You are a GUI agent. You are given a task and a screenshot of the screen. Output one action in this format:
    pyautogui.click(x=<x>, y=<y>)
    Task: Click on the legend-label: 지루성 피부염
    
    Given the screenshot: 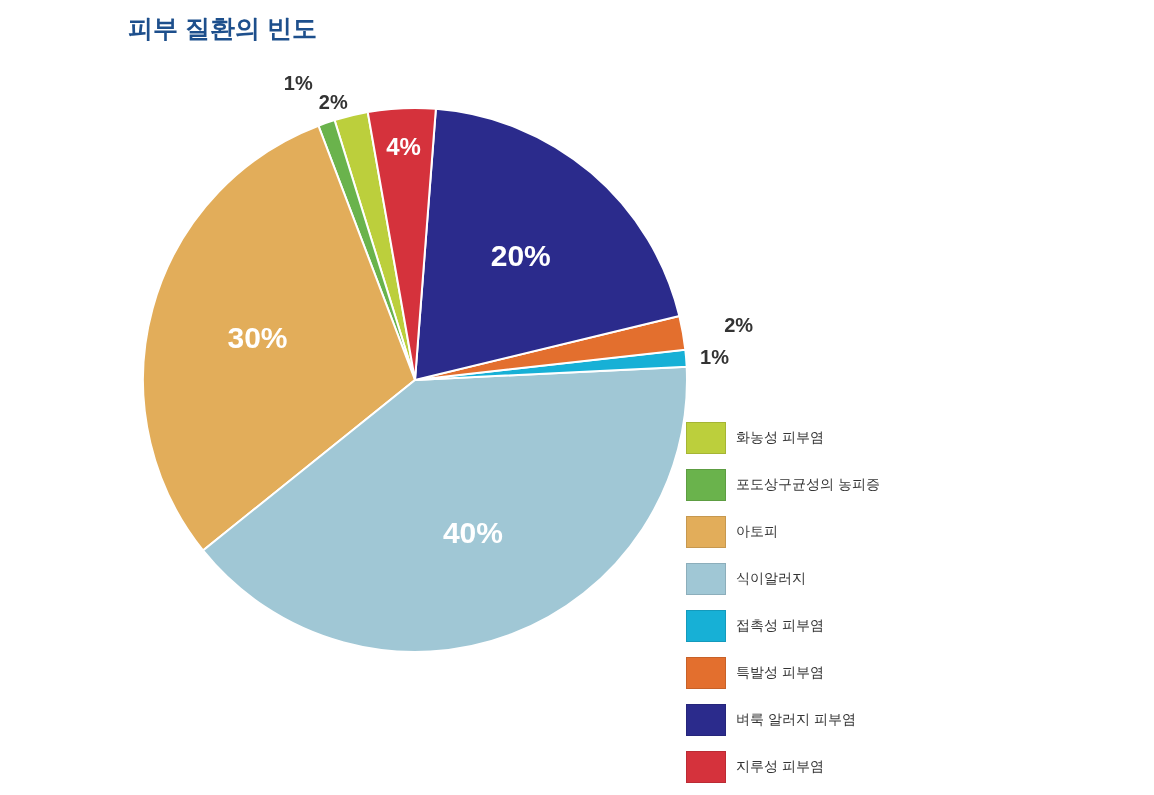 What is the action you would take?
    pyautogui.click(x=780, y=766)
    